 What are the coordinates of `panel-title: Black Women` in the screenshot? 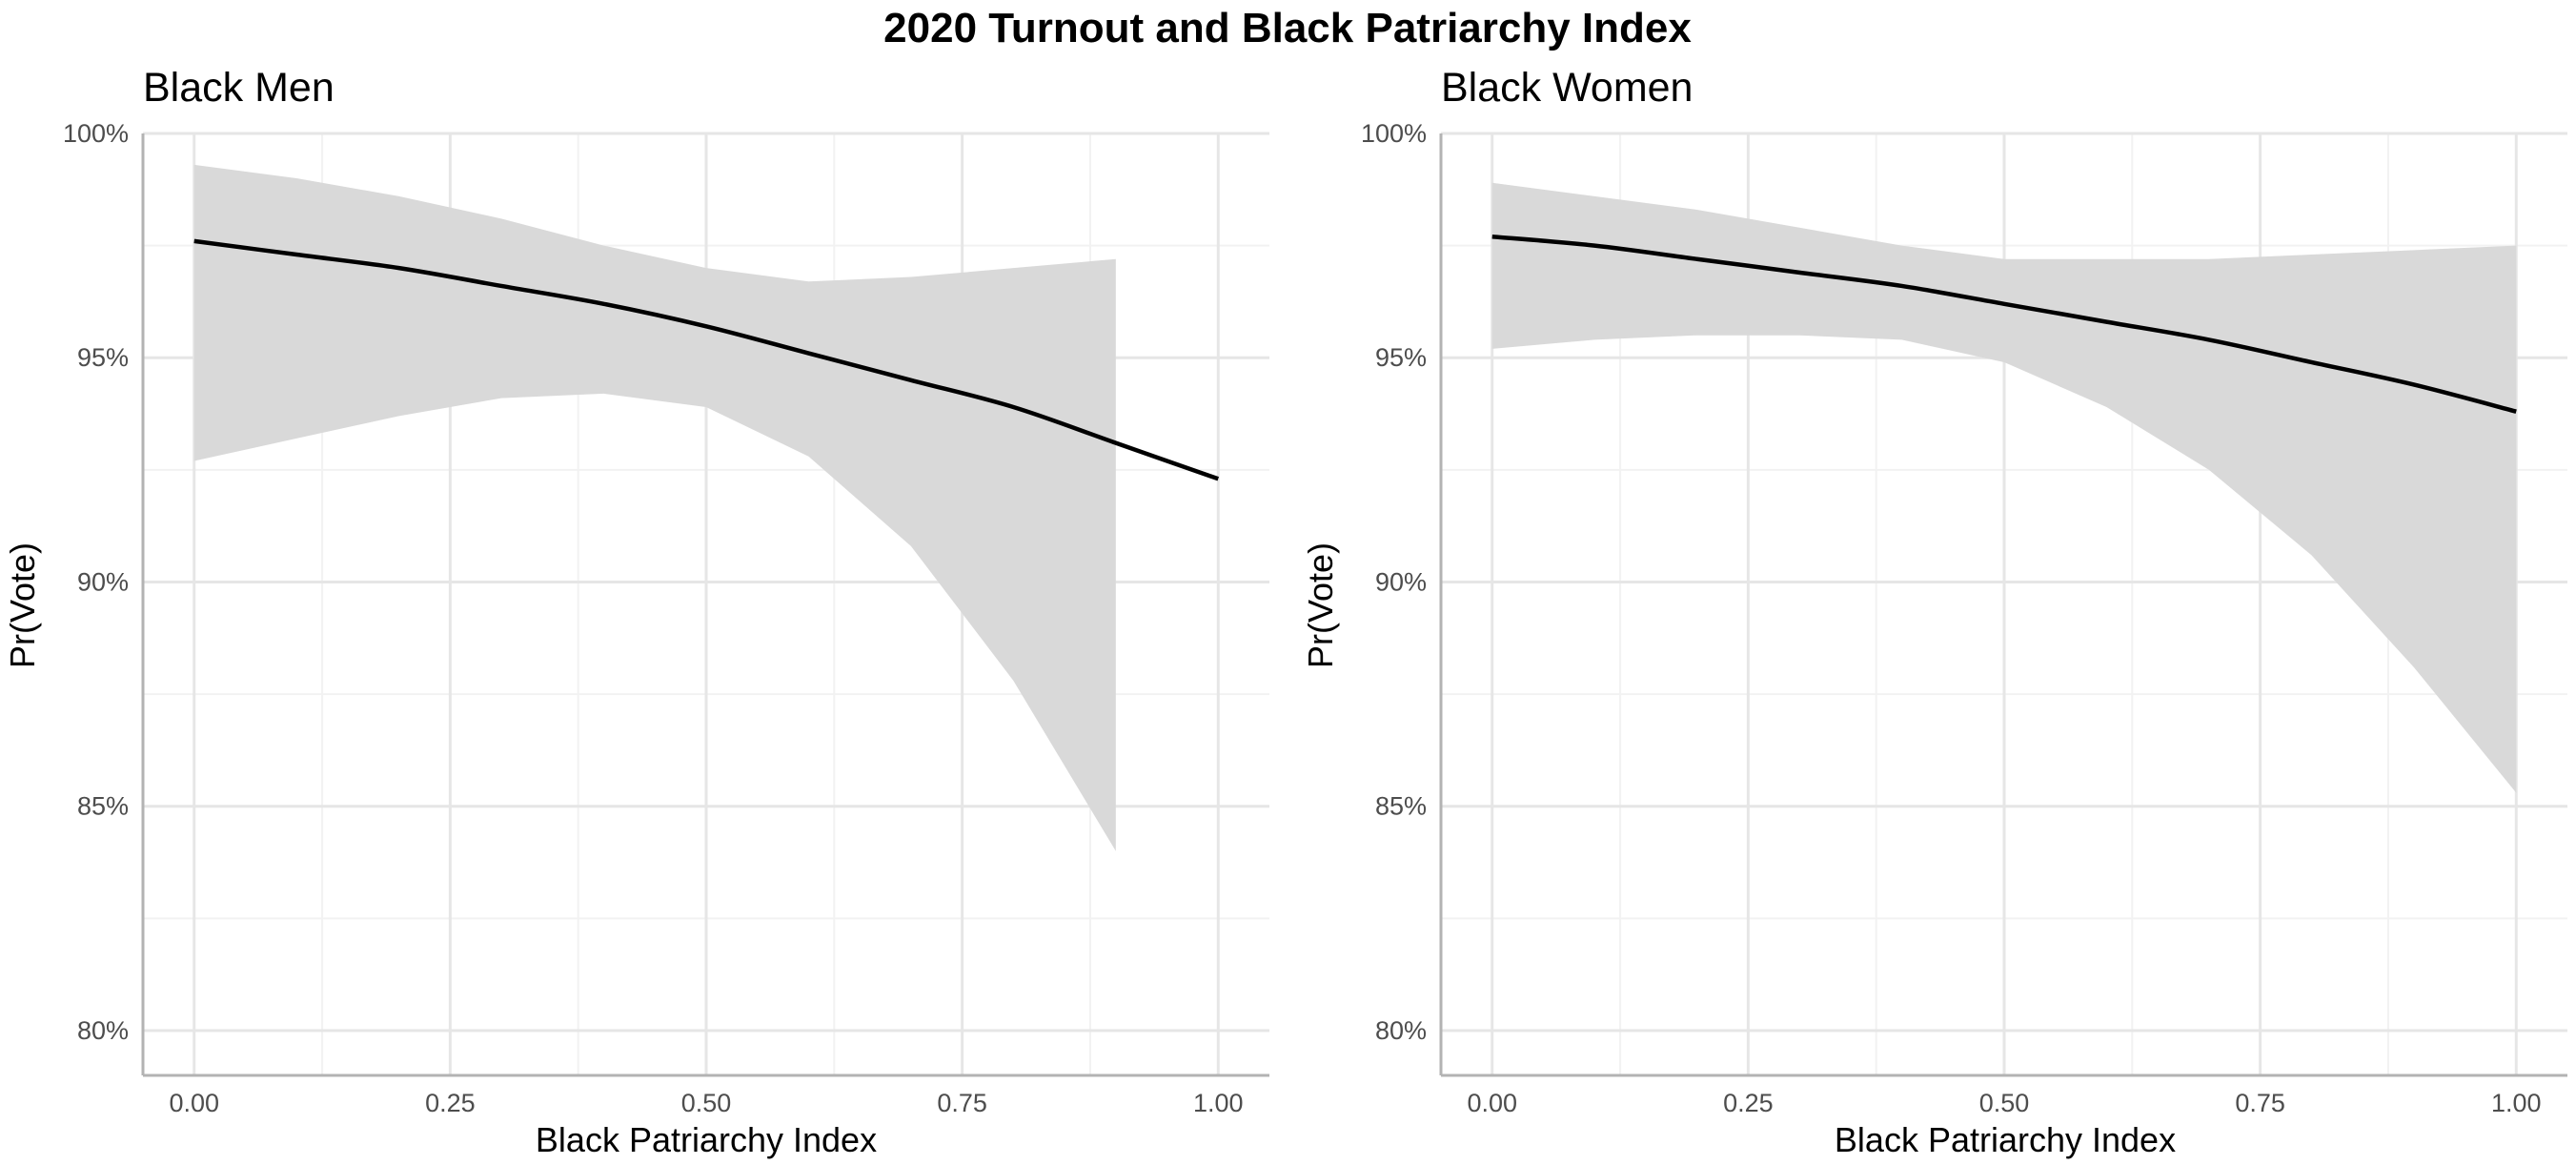 It's located at (1567, 88).